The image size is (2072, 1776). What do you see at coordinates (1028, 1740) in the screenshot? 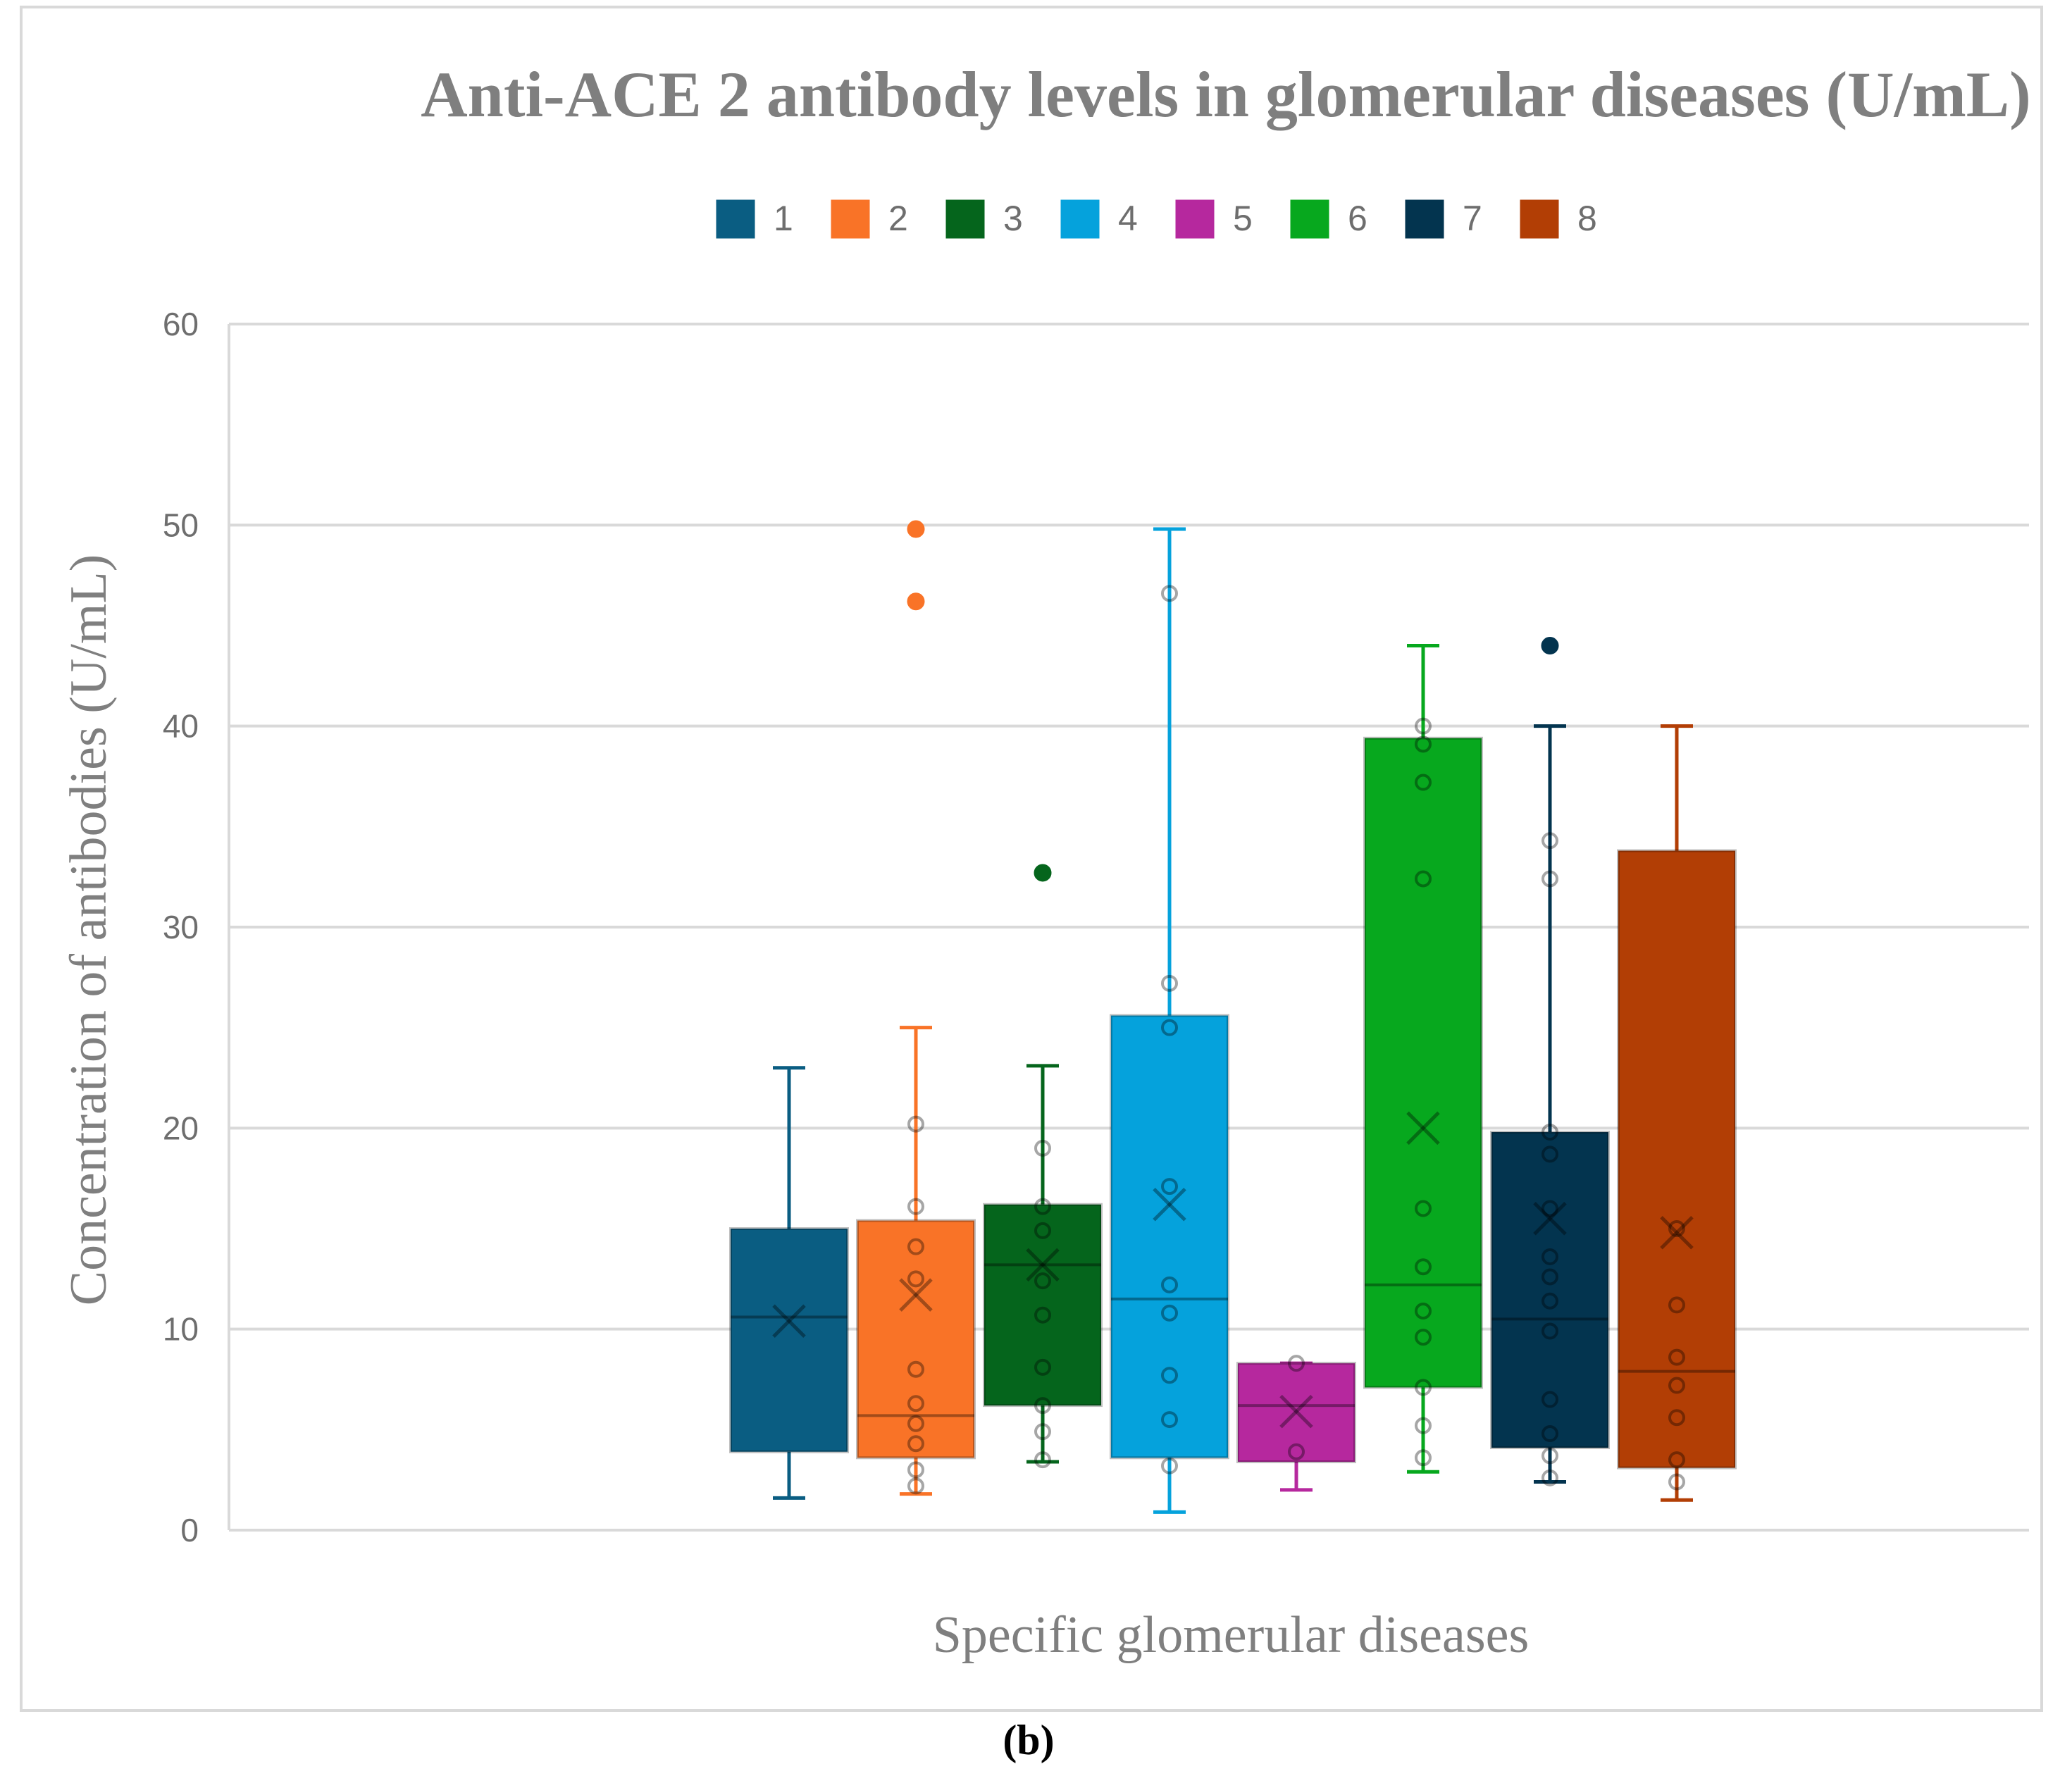
I see `figure-caption: (b)` at bounding box center [1028, 1740].